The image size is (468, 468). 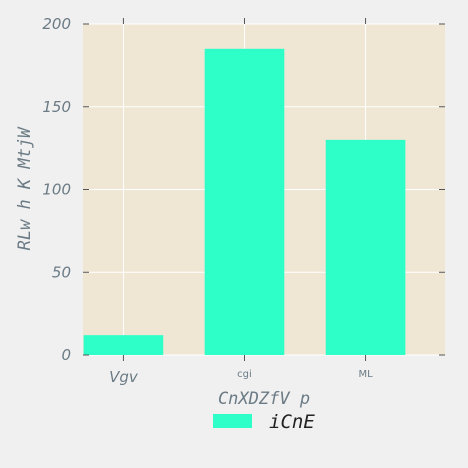 I want to click on legend-label: iCnE, so click(x=292, y=422).